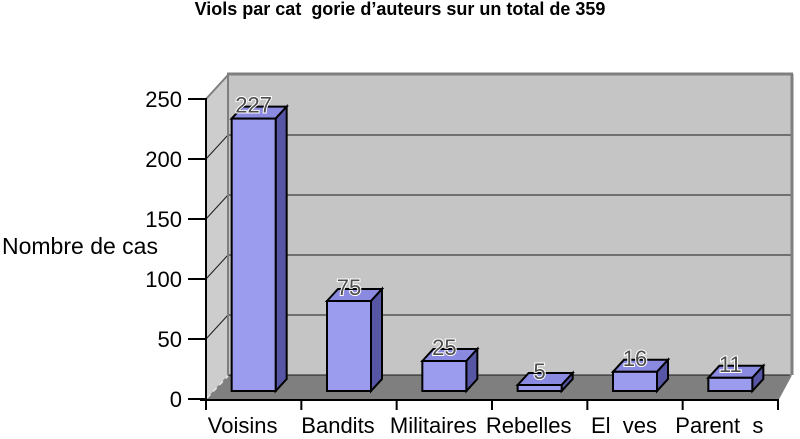 This screenshot has width=800, height=439. What do you see at coordinates (529, 425) in the screenshot?
I see `x-category-label: Rebelles` at bounding box center [529, 425].